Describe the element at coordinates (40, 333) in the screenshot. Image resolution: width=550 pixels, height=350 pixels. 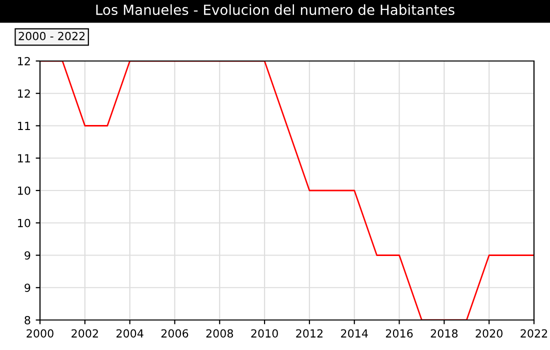
I see `x-tick-label: 2000` at that location.